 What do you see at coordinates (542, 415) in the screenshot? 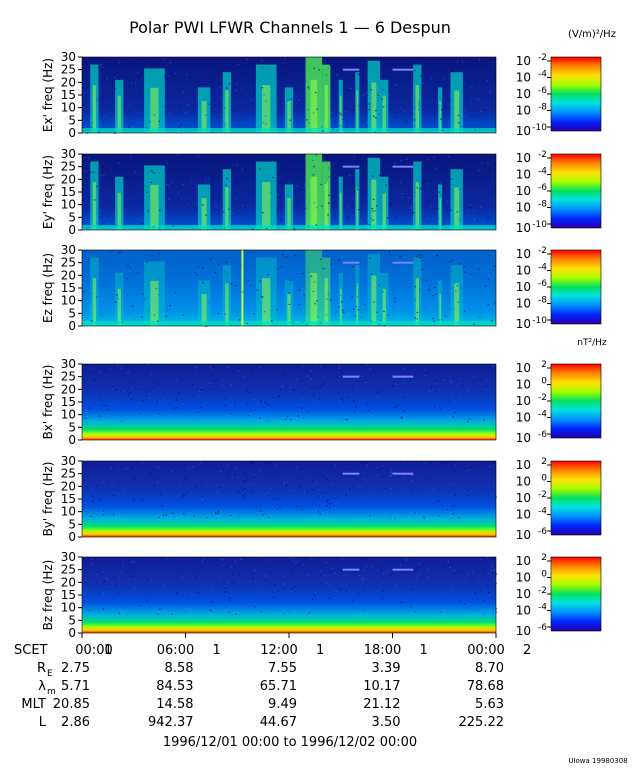
I see `colorbar-tick-exponent: -4` at bounding box center [542, 415].